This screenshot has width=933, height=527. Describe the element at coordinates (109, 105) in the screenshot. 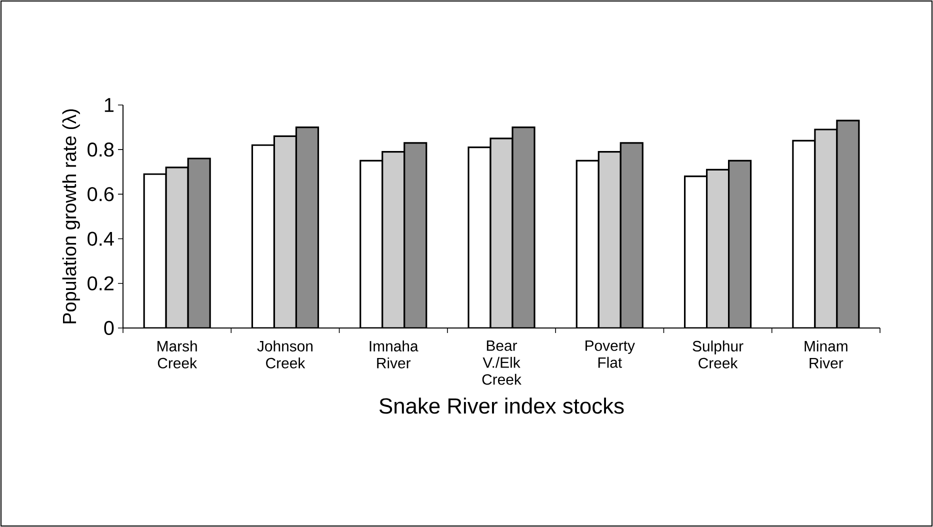

I see `y-tick-label: 1` at that location.